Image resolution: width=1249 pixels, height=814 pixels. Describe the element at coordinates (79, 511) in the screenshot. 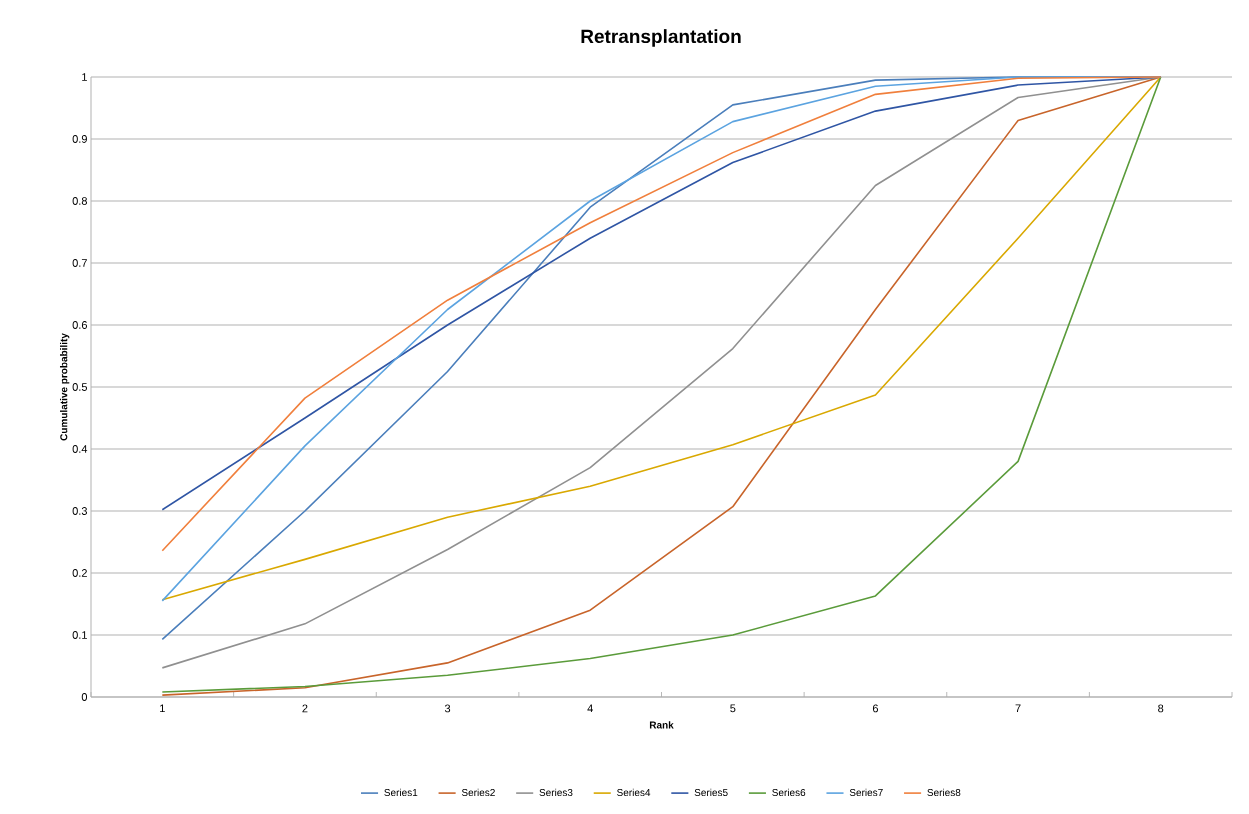

I see `y-tick-label: 0.3` at that location.